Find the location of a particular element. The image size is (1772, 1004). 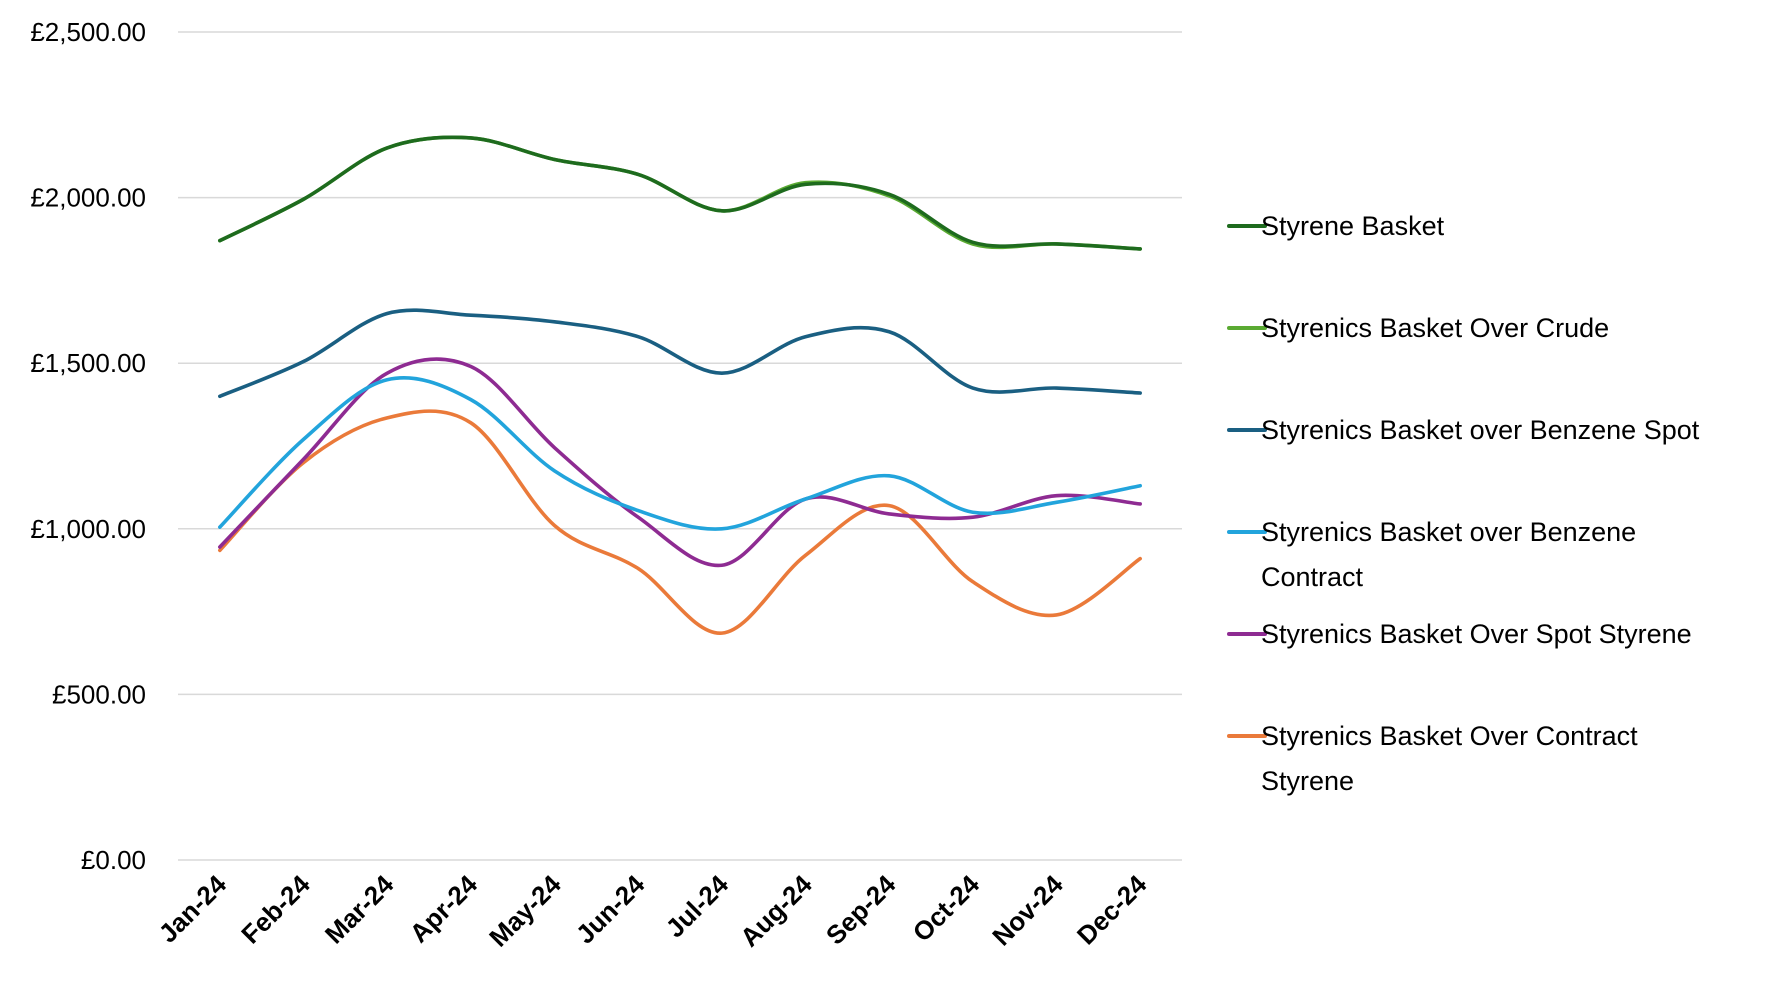

x-tick-label: Sep-24 is located at coordinates (861, 910).